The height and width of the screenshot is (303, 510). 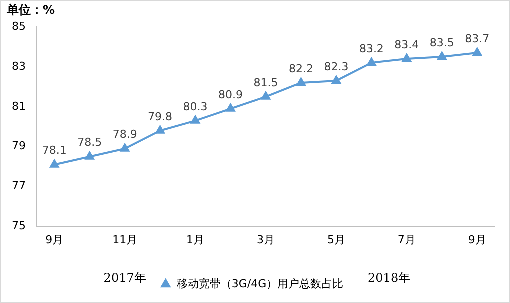 What do you see at coordinates (260, 283) in the screenshot?
I see `legend-label: 移动宽带（3G/4G）用户总数占比` at bounding box center [260, 283].